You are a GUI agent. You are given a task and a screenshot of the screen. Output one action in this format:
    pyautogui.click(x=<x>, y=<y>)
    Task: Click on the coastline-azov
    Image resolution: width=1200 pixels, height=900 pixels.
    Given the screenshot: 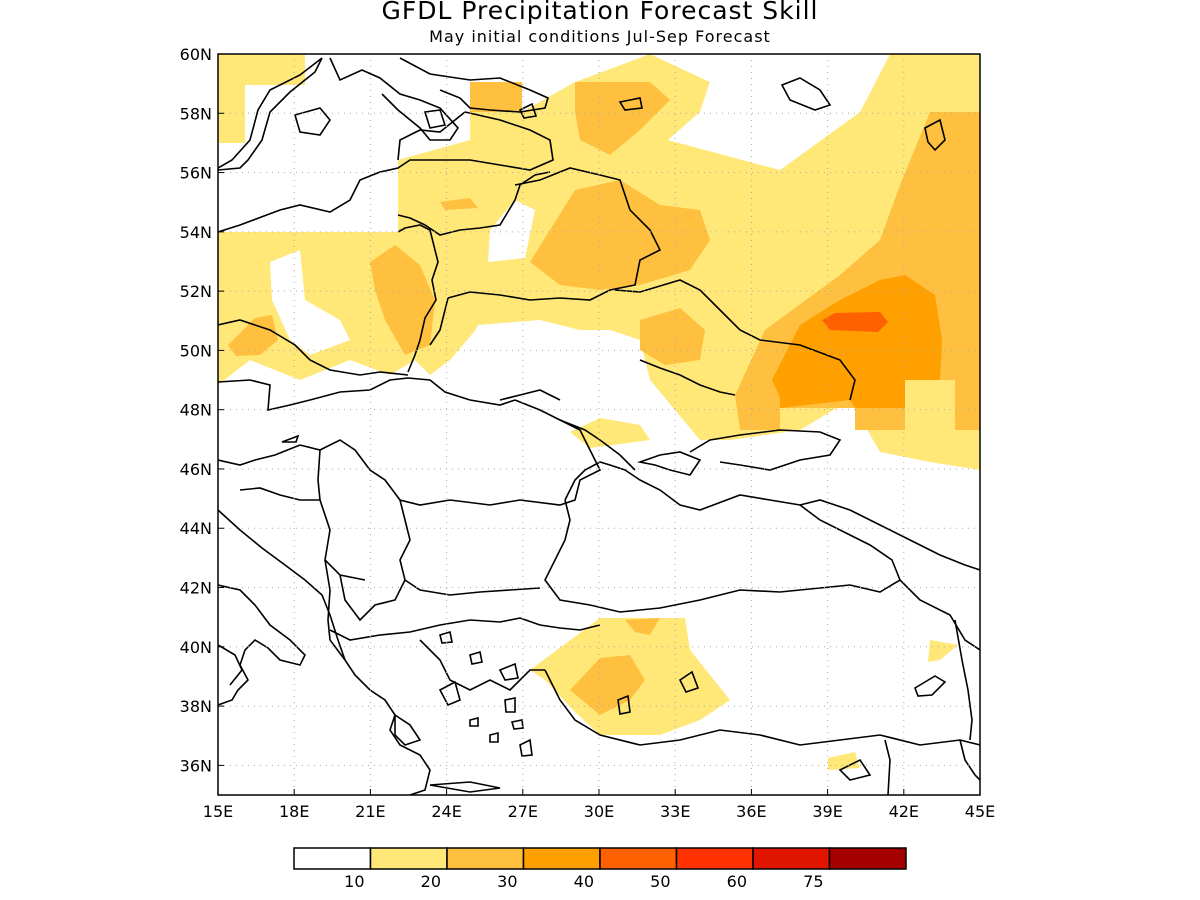 What is the action you would take?
    pyautogui.click(x=765, y=450)
    